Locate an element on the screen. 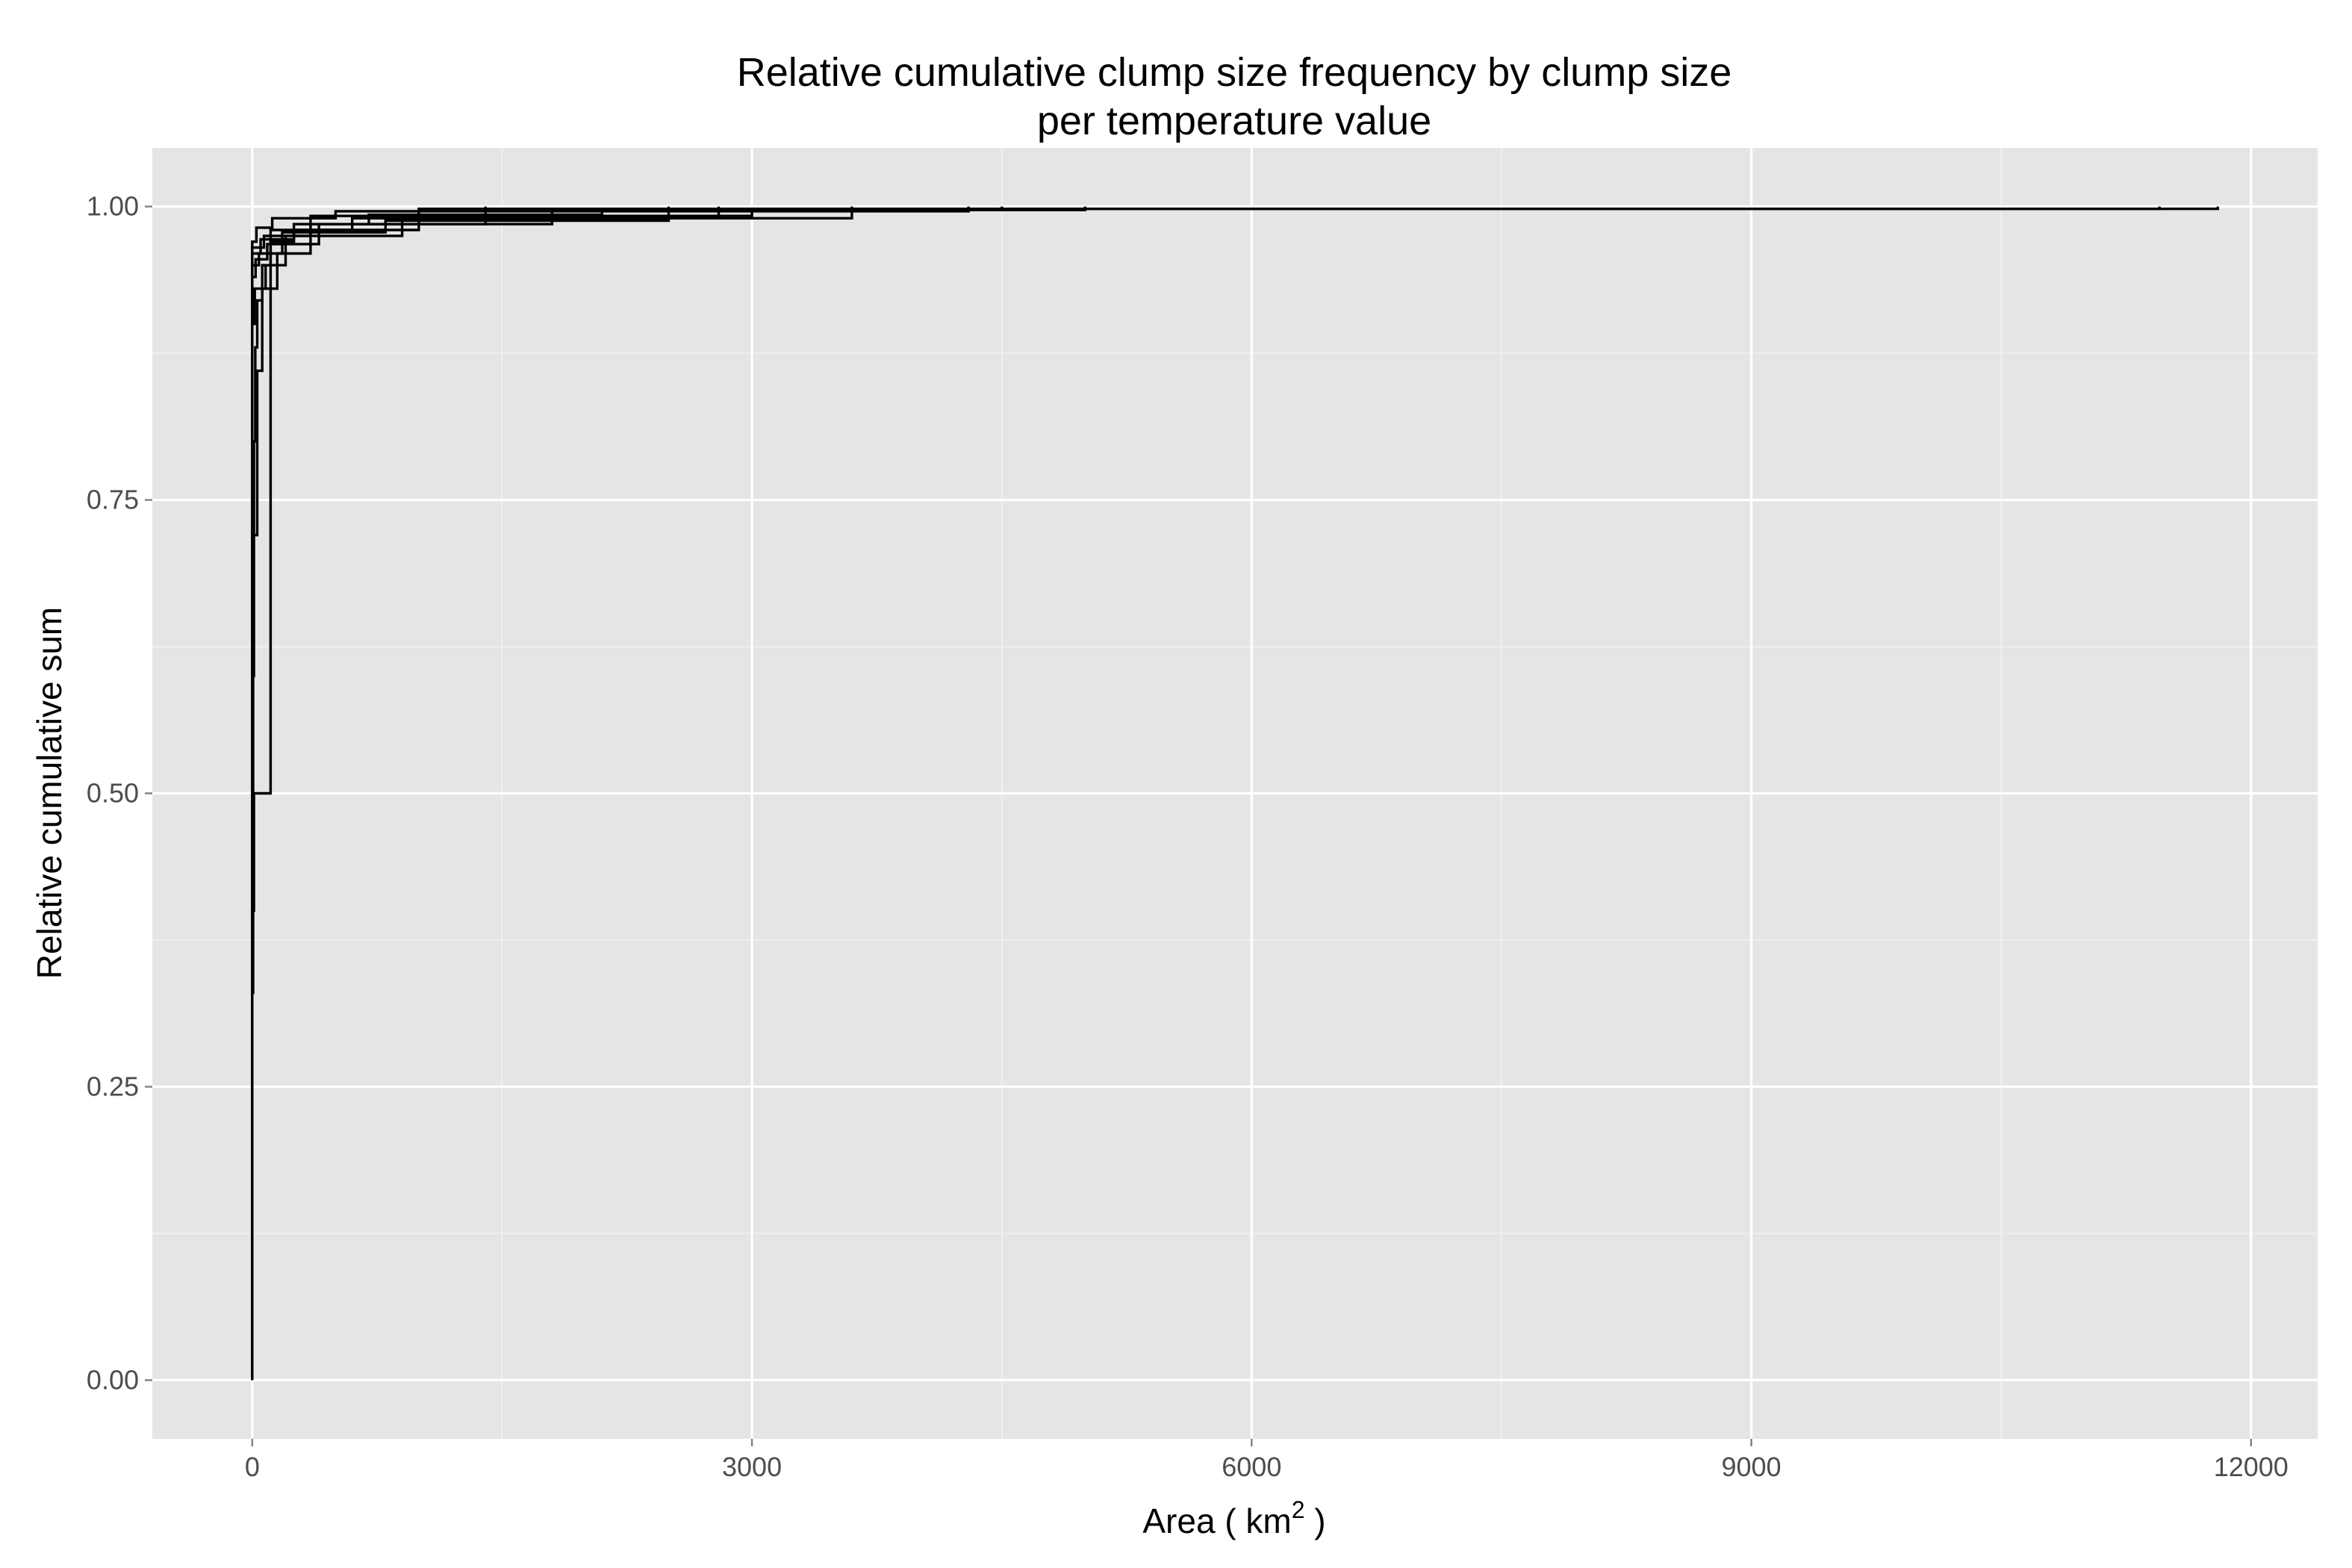 This screenshot has width=2352, height=1568. x-axis-title-text: Area ( km is located at coordinates (1216, 1521).